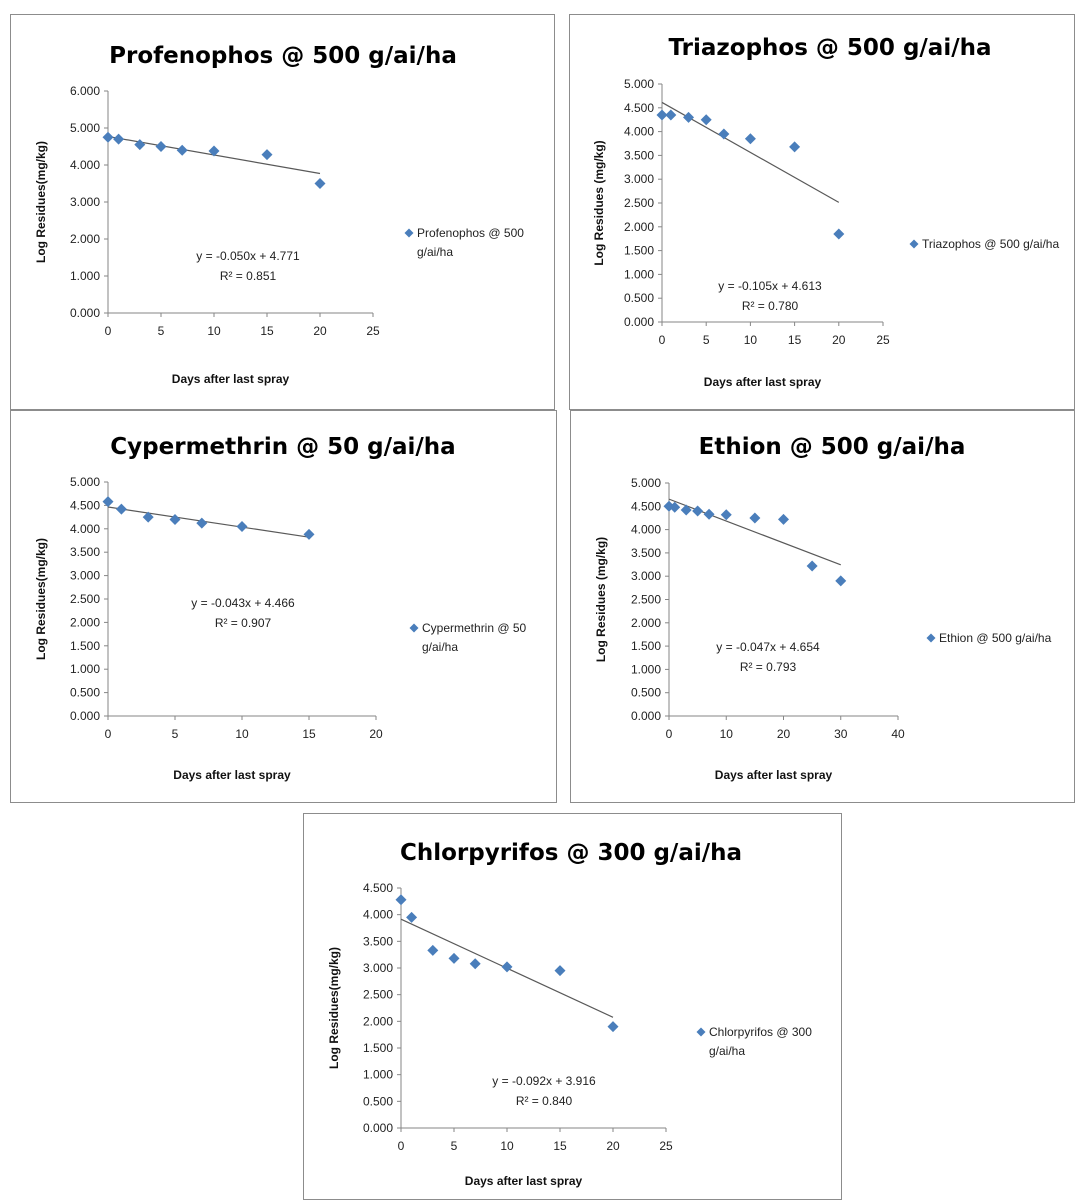  I want to click on triazophos-x-tick-label: 20, so click(839, 340).